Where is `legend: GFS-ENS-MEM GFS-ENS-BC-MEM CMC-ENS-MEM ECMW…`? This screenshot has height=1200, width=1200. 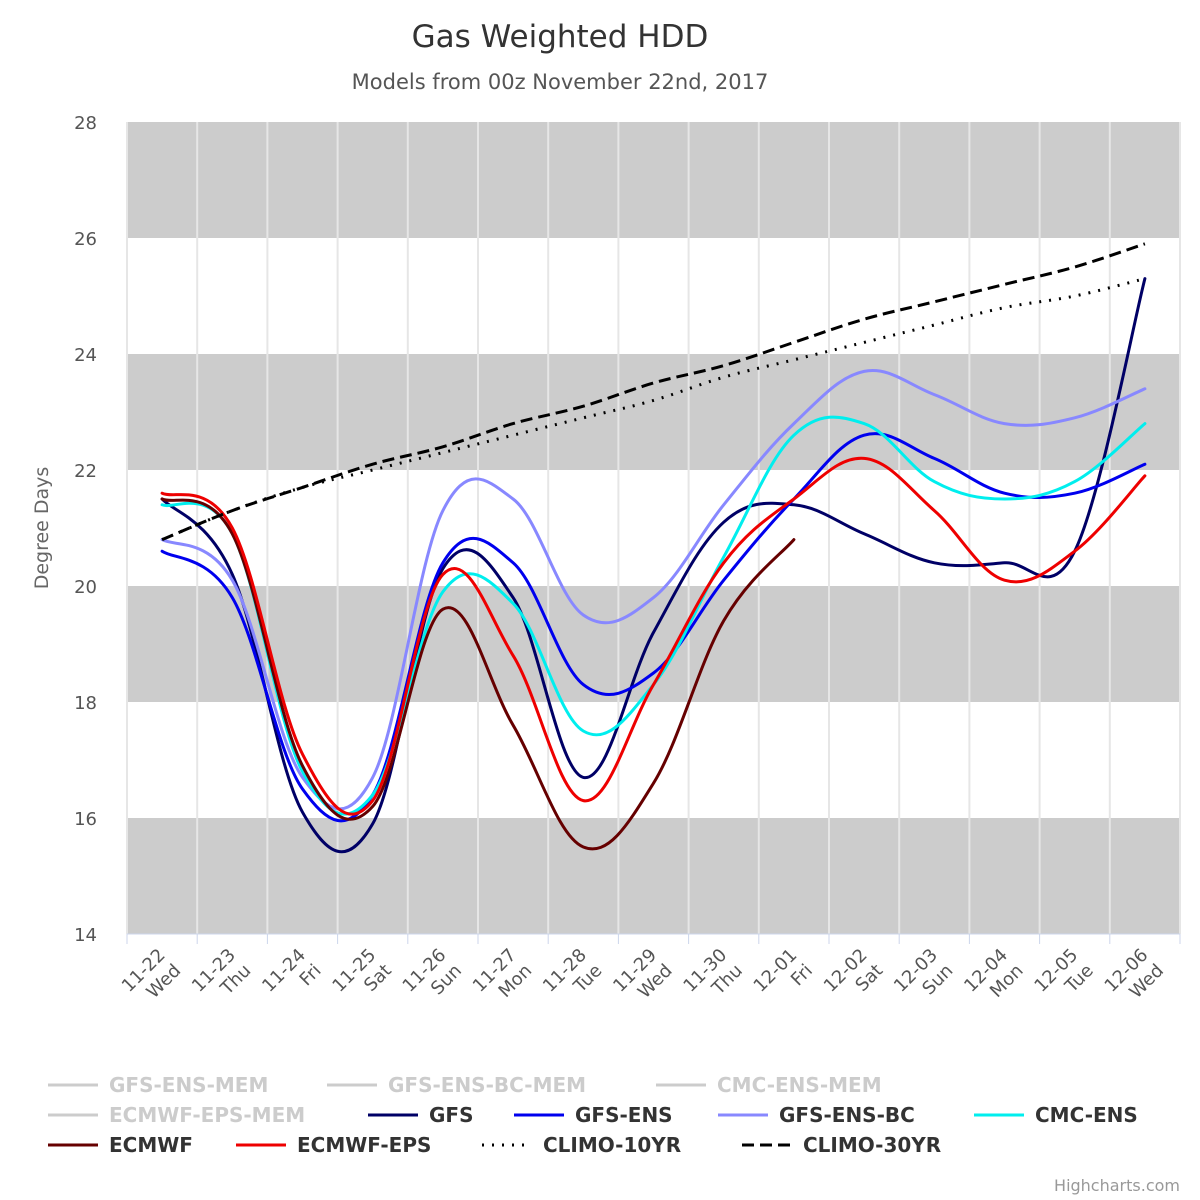
legend: GFS-ENS-MEM GFS-ENS-BC-MEM CMC-ENS-MEM ECMW… is located at coordinates (593, 1115).